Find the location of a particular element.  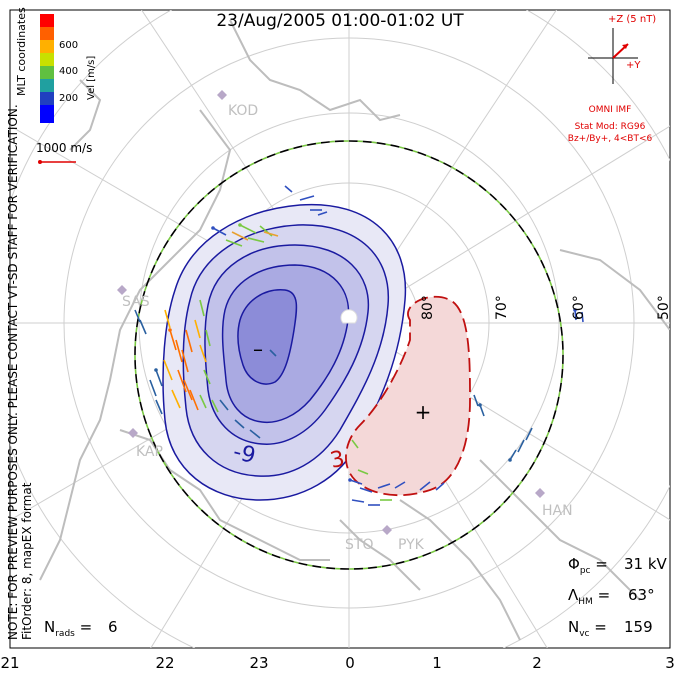

mlt-label-1: 1 is located at coordinates (437, 663).